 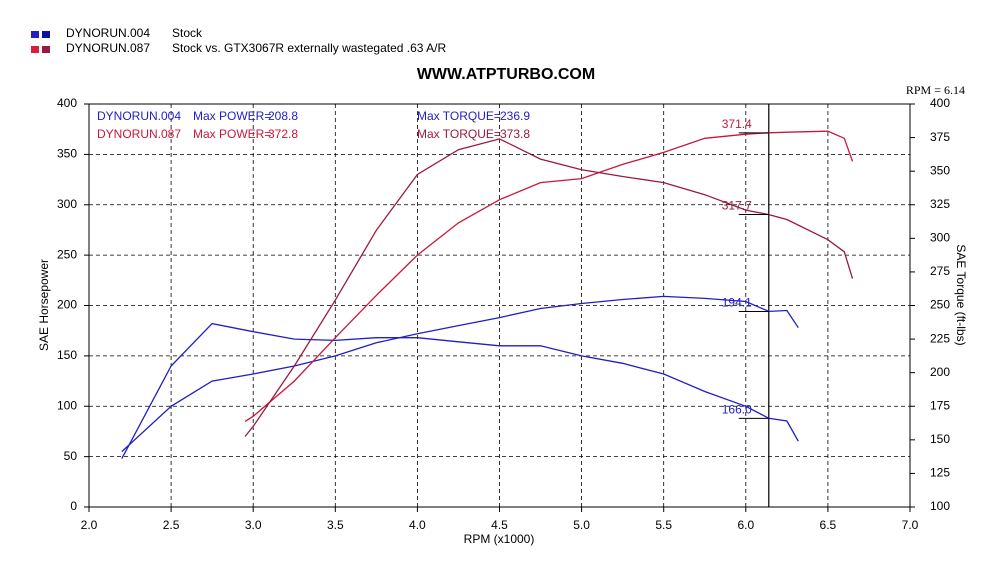 I want to click on y2-tick-label: 175, so click(x=940, y=405).